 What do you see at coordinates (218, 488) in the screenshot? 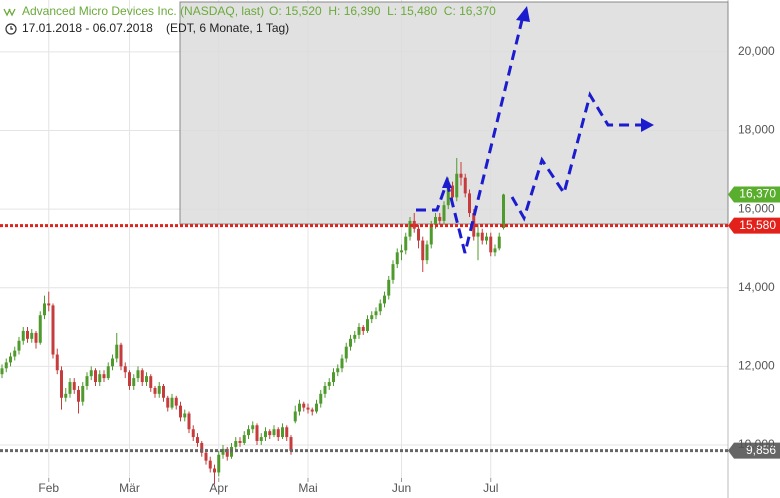
I see `x-tick-label: Apr` at bounding box center [218, 488].